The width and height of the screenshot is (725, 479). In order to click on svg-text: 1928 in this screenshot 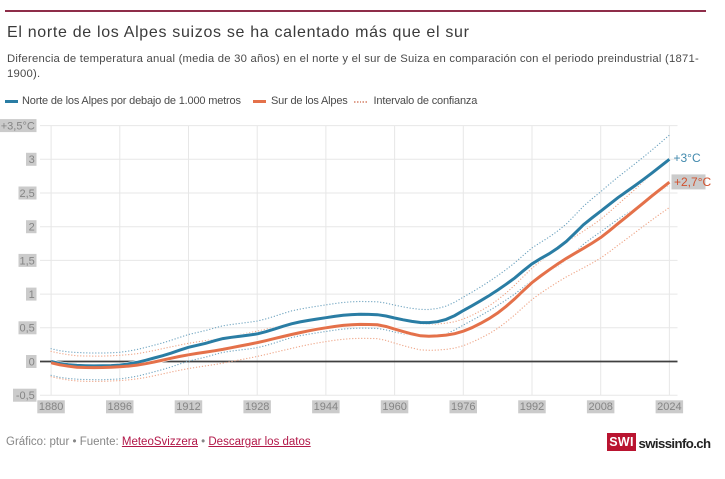, I will do `click(257, 407)`.